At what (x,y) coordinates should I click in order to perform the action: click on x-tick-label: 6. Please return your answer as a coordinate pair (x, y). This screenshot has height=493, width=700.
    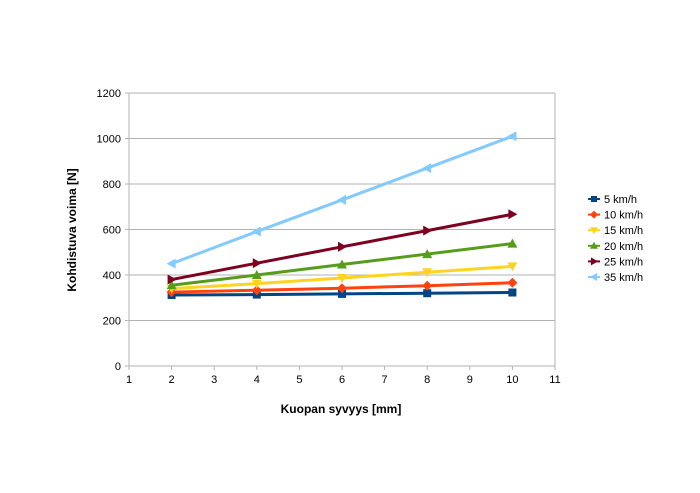
    Looking at the image, I should click on (342, 380).